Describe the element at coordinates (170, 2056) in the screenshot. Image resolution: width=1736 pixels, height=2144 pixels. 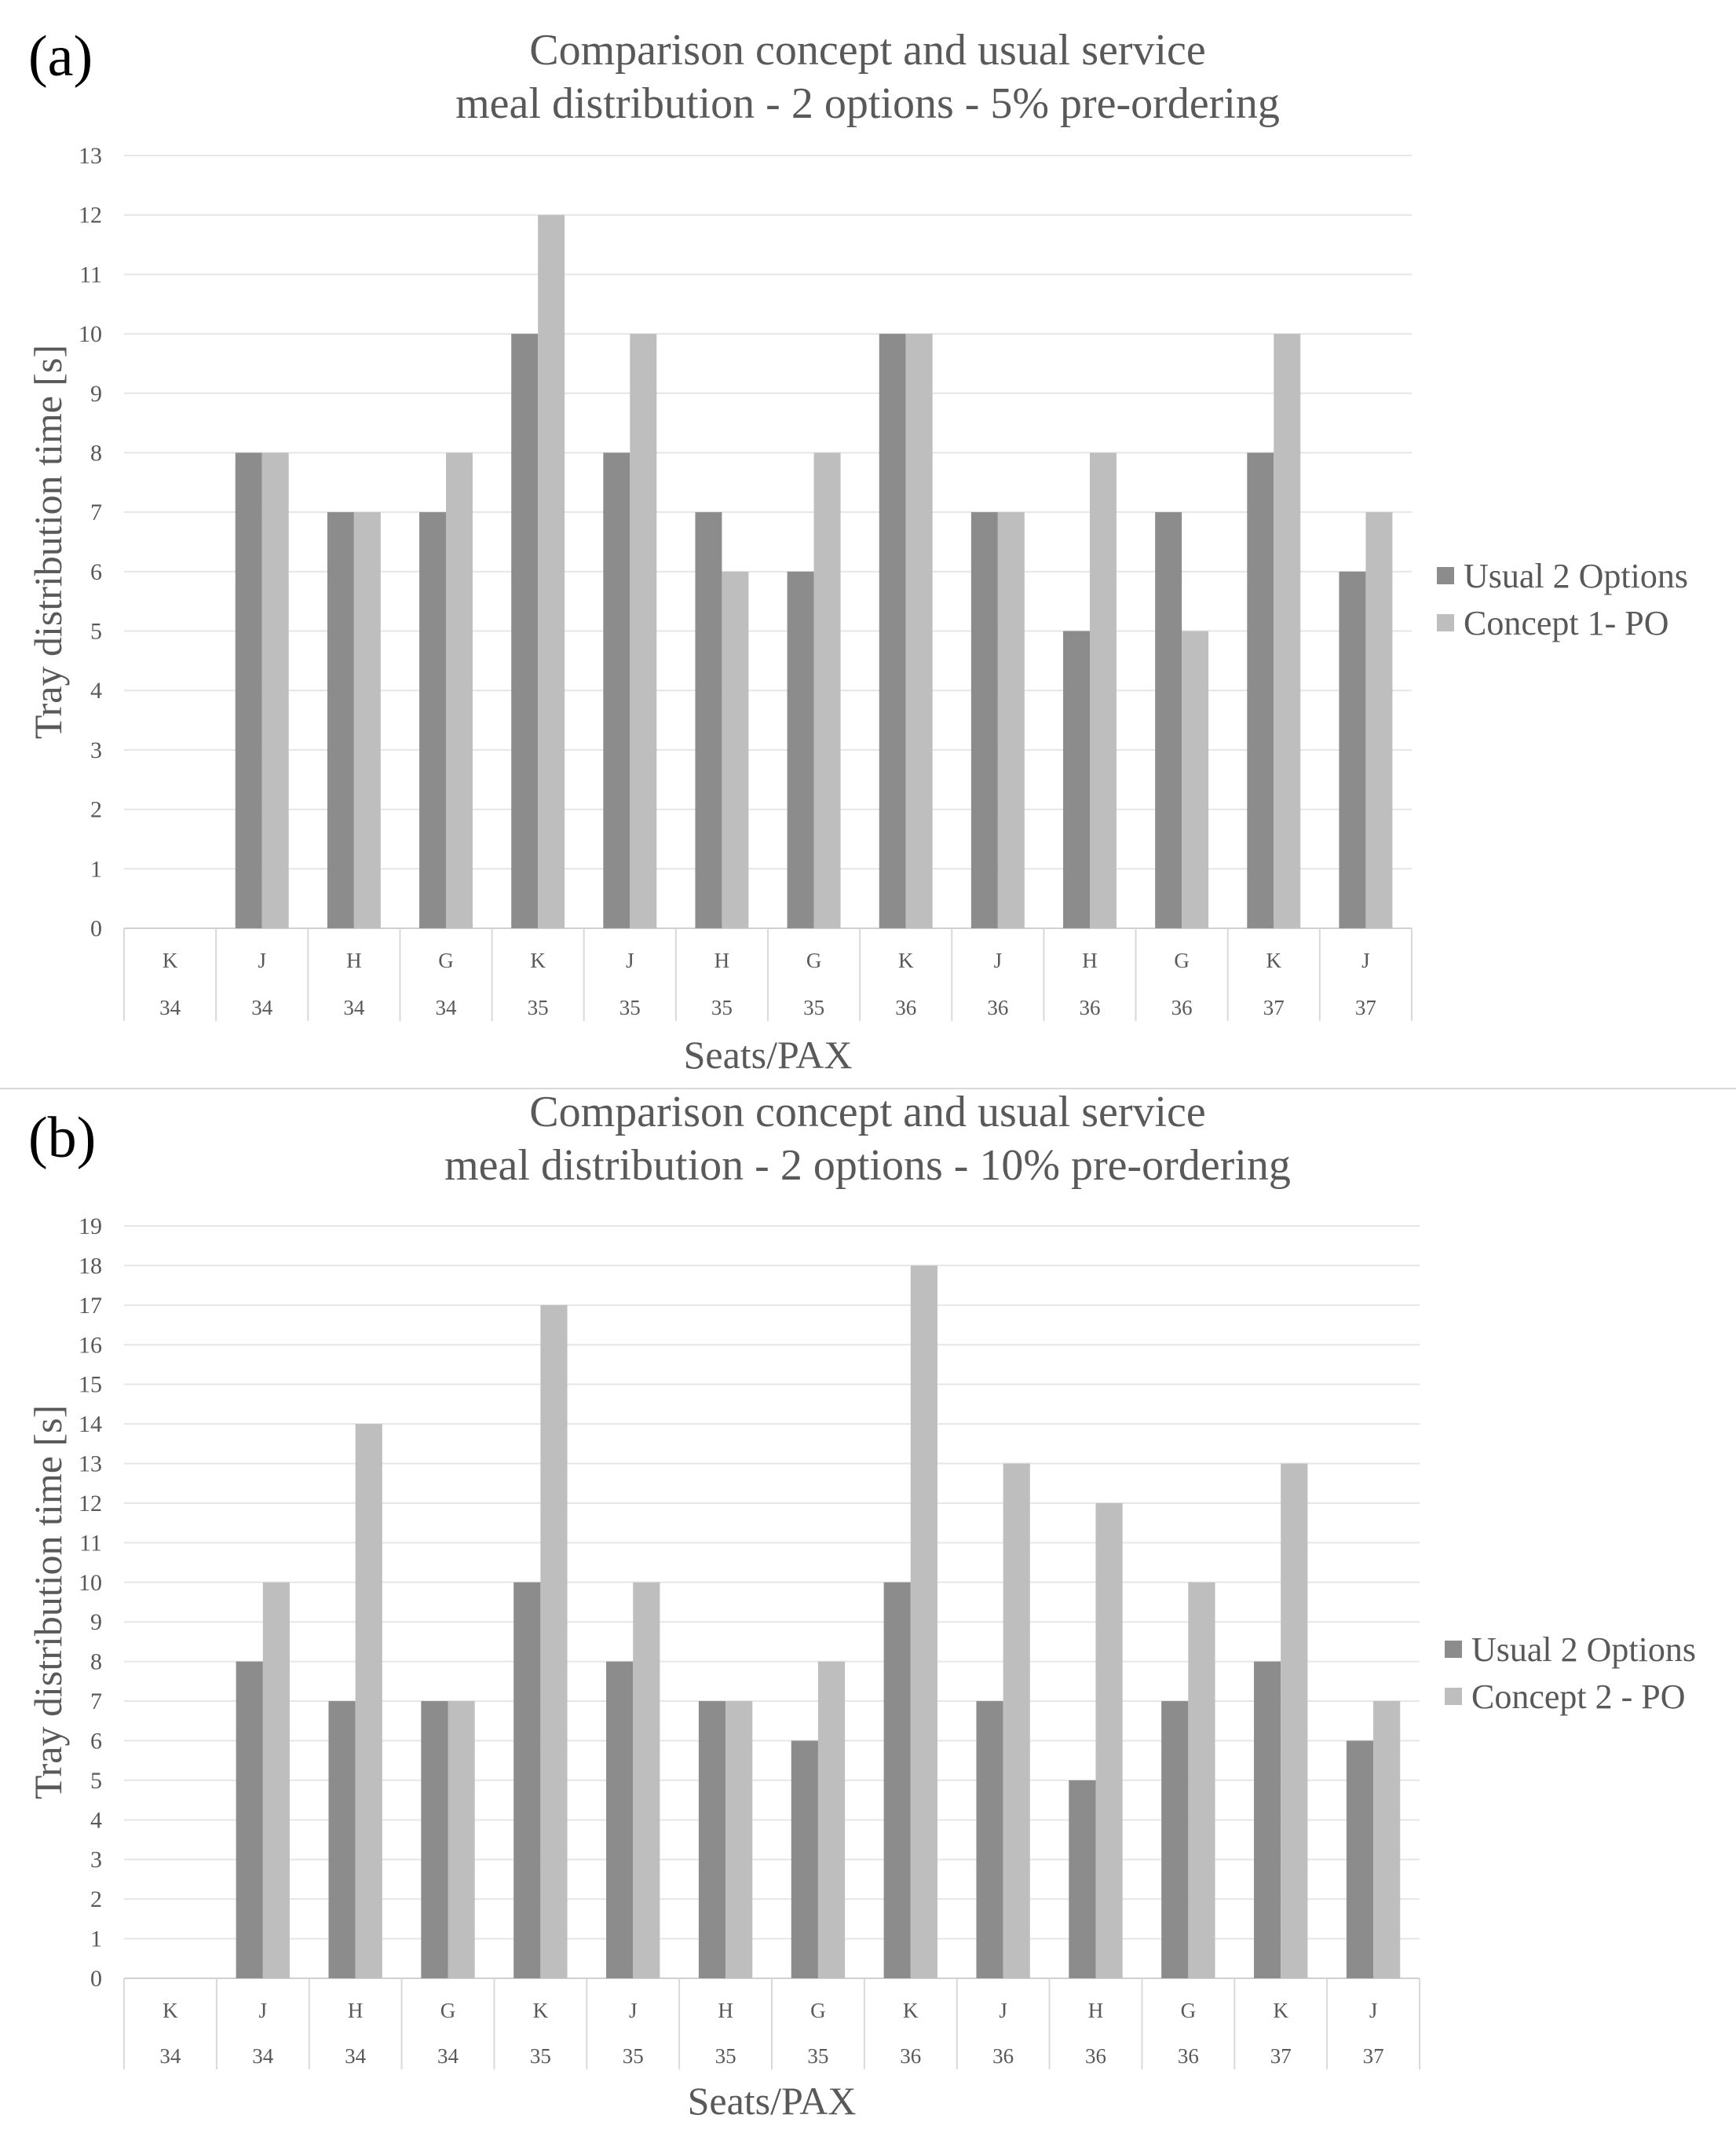
I see `chart-b-xtick-row-0: 34` at that location.